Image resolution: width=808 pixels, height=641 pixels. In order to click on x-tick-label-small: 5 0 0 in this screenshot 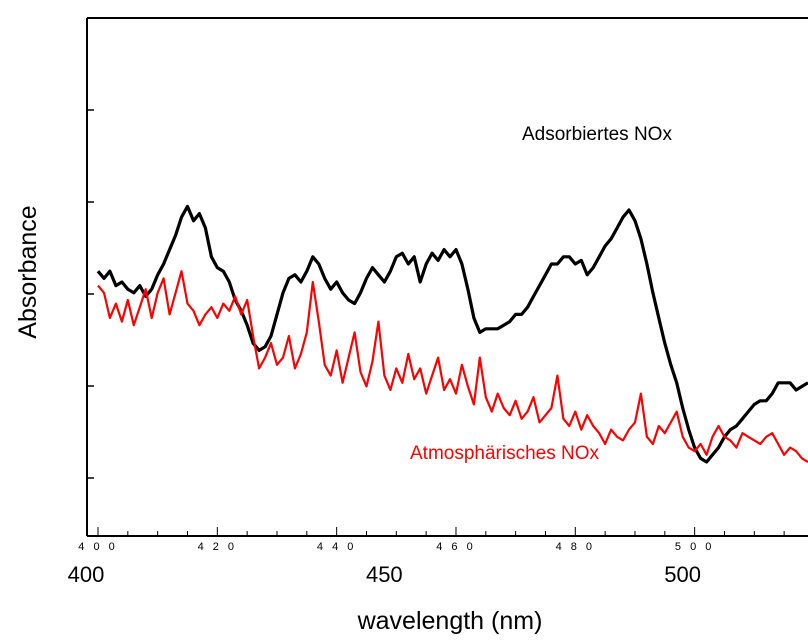, I will do `click(694, 547)`.